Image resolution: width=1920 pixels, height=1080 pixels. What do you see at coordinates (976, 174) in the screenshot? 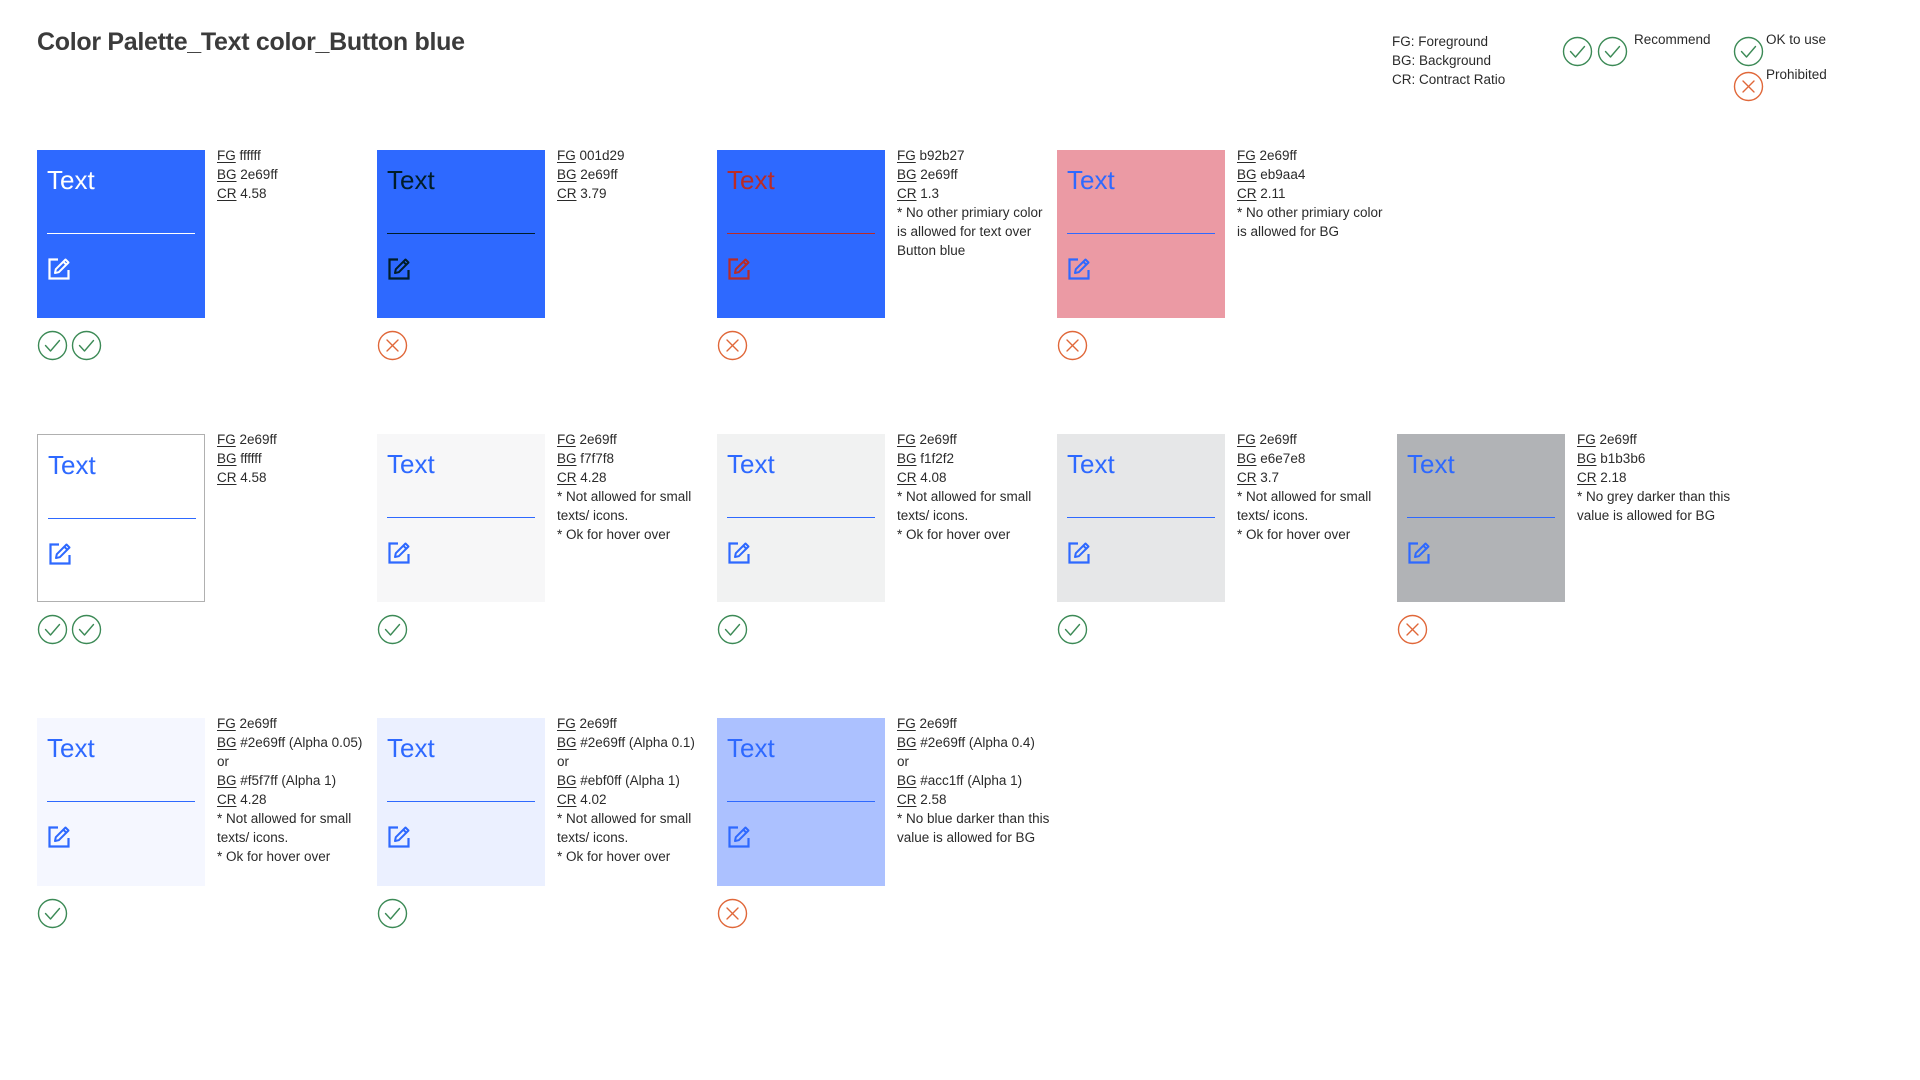
I see `spec-line: BG 2e69ff` at bounding box center [976, 174].